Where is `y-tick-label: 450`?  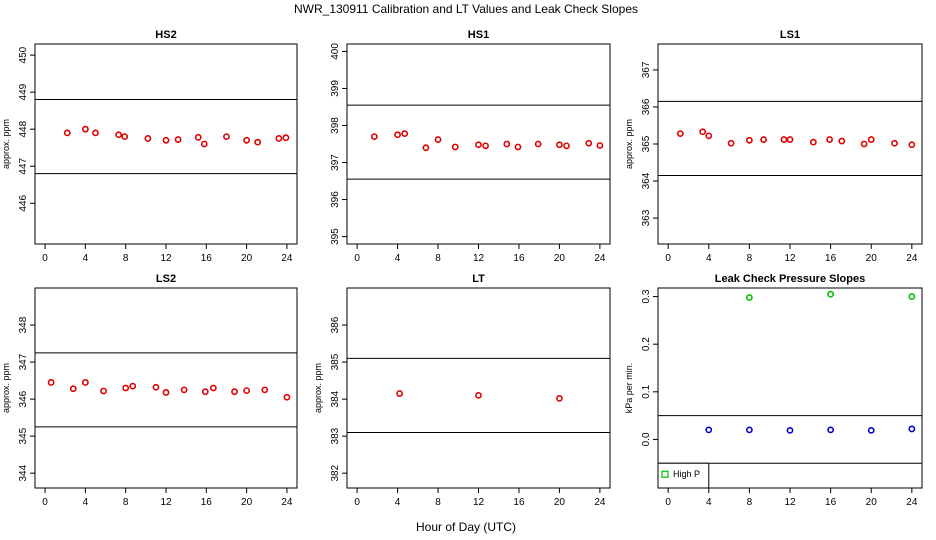 y-tick-label: 450 is located at coordinates (23, 54).